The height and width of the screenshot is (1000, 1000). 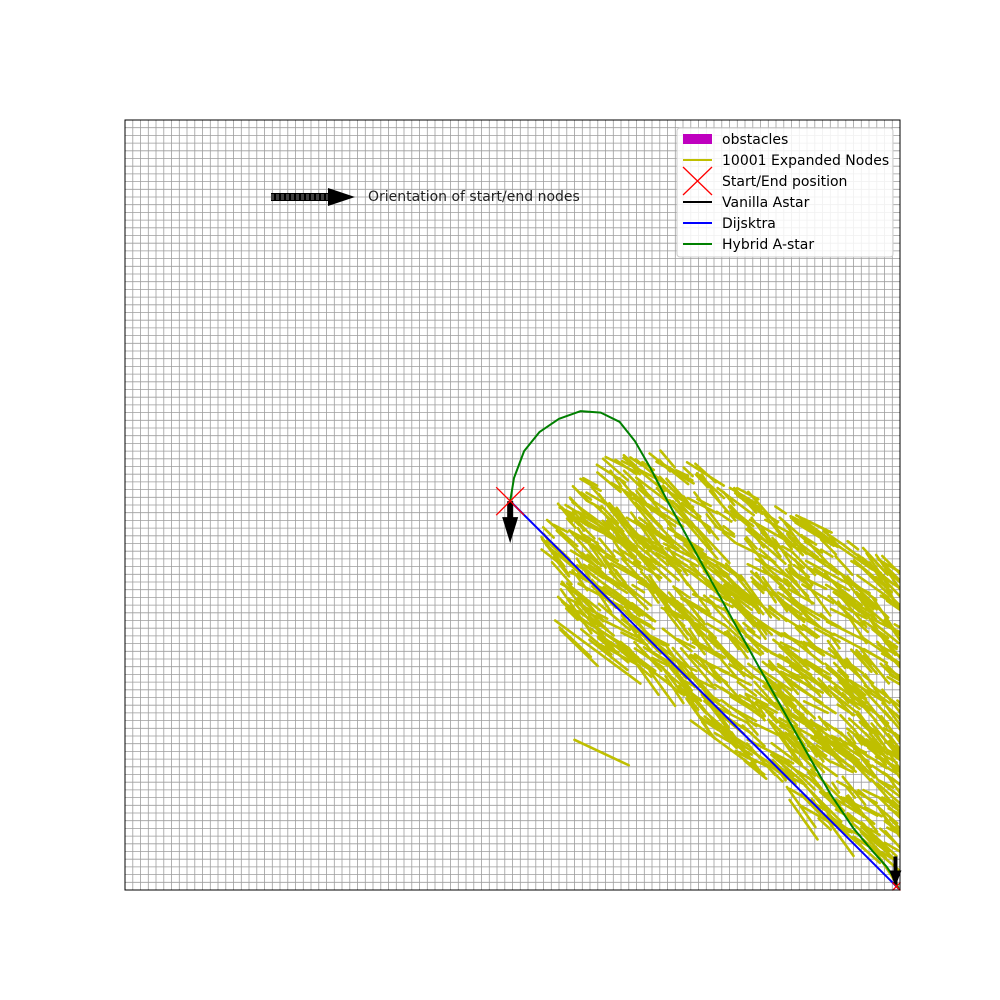 I want to click on end-orientation-arrow, so click(x=895, y=871).